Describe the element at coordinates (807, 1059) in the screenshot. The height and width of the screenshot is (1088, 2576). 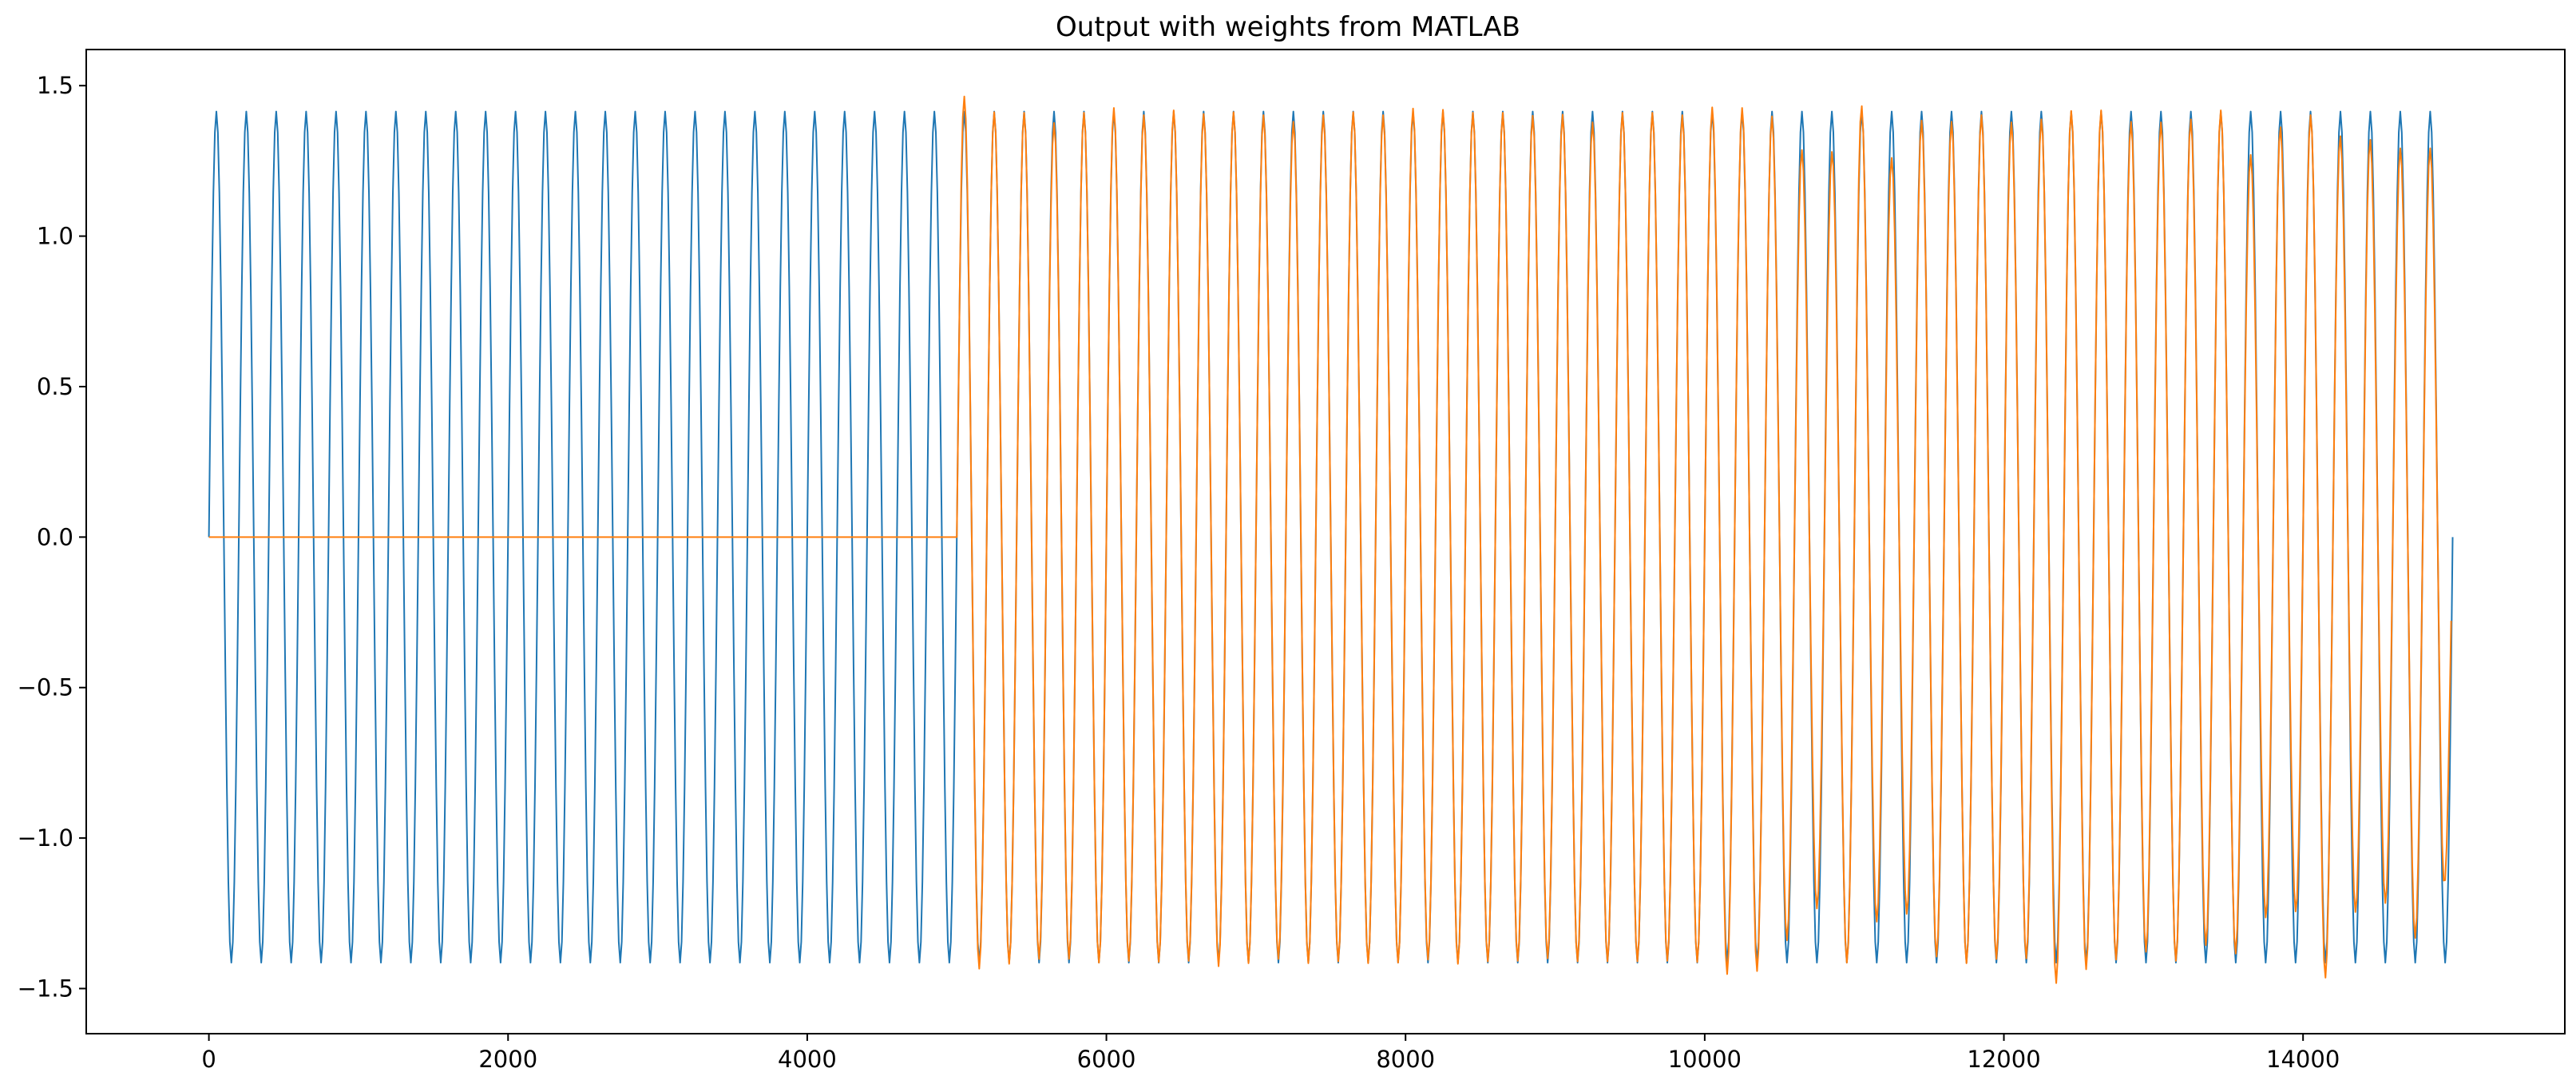
I see `x-tick-label: 4000` at that location.